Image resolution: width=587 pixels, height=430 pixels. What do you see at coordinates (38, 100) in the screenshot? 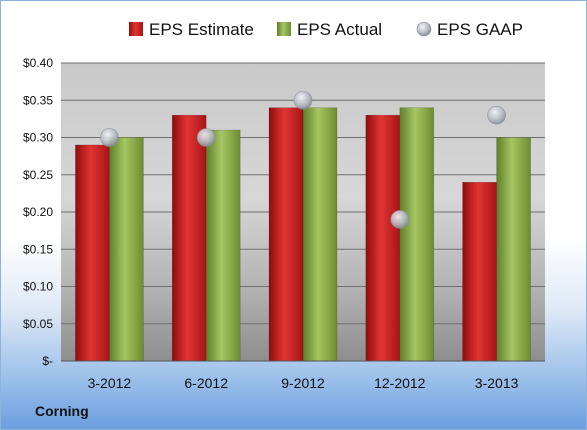
I see `y-tick-label: $0.35` at bounding box center [38, 100].